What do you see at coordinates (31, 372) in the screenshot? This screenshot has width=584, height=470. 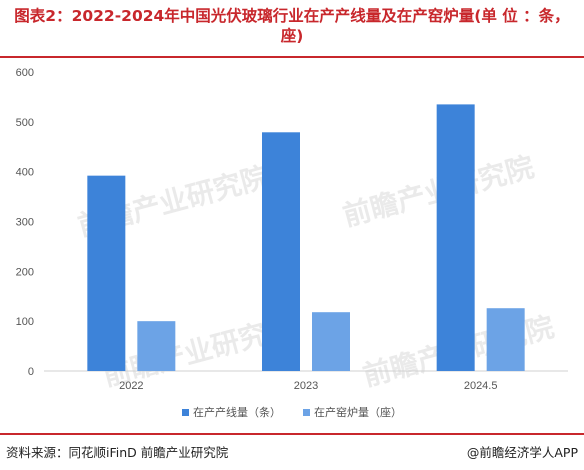 I see `y-tick-label: 0` at bounding box center [31, 372].